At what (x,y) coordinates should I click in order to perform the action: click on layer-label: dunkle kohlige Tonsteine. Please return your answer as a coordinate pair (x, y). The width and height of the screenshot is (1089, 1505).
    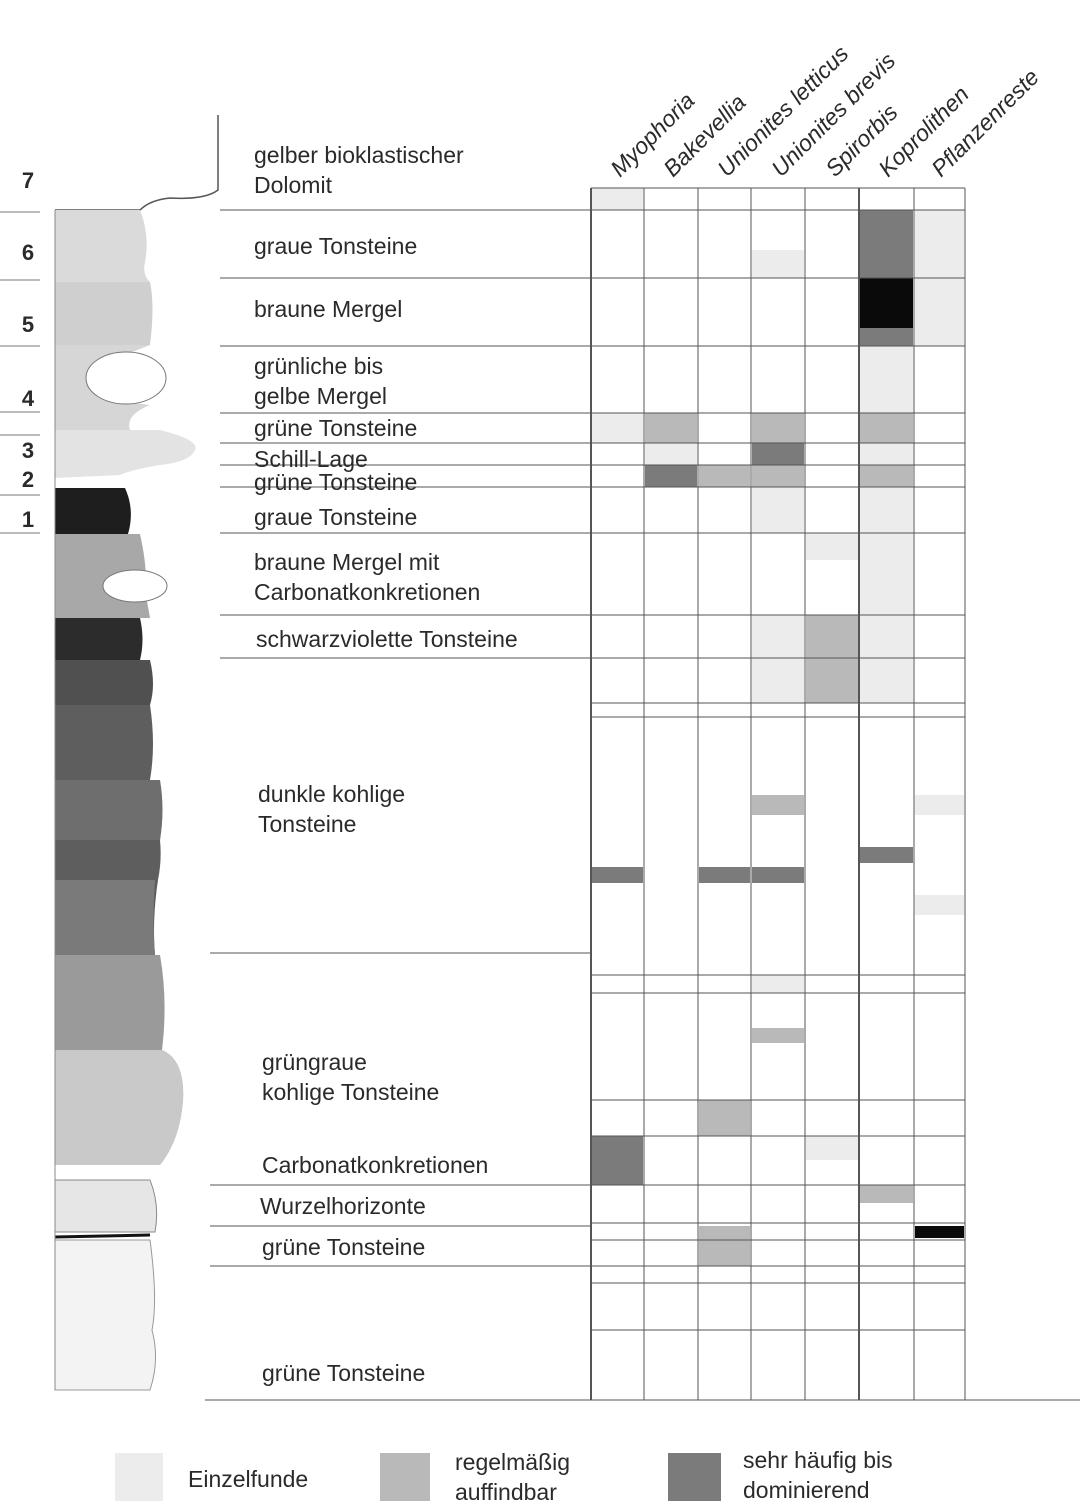
    Looking at the image, I should click on (331, 809).